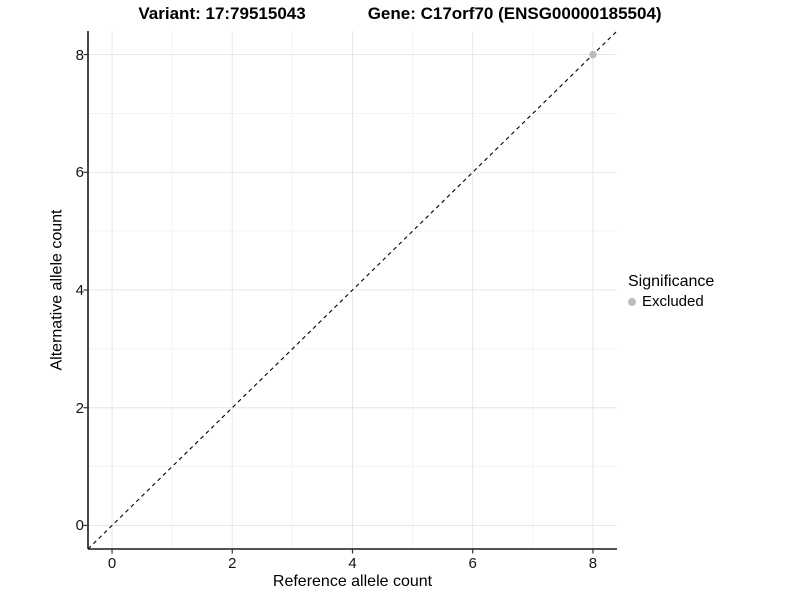  Describe the element at coordinates (671, 281) in the screenshot. I see `legend-title: Significance` at that location.